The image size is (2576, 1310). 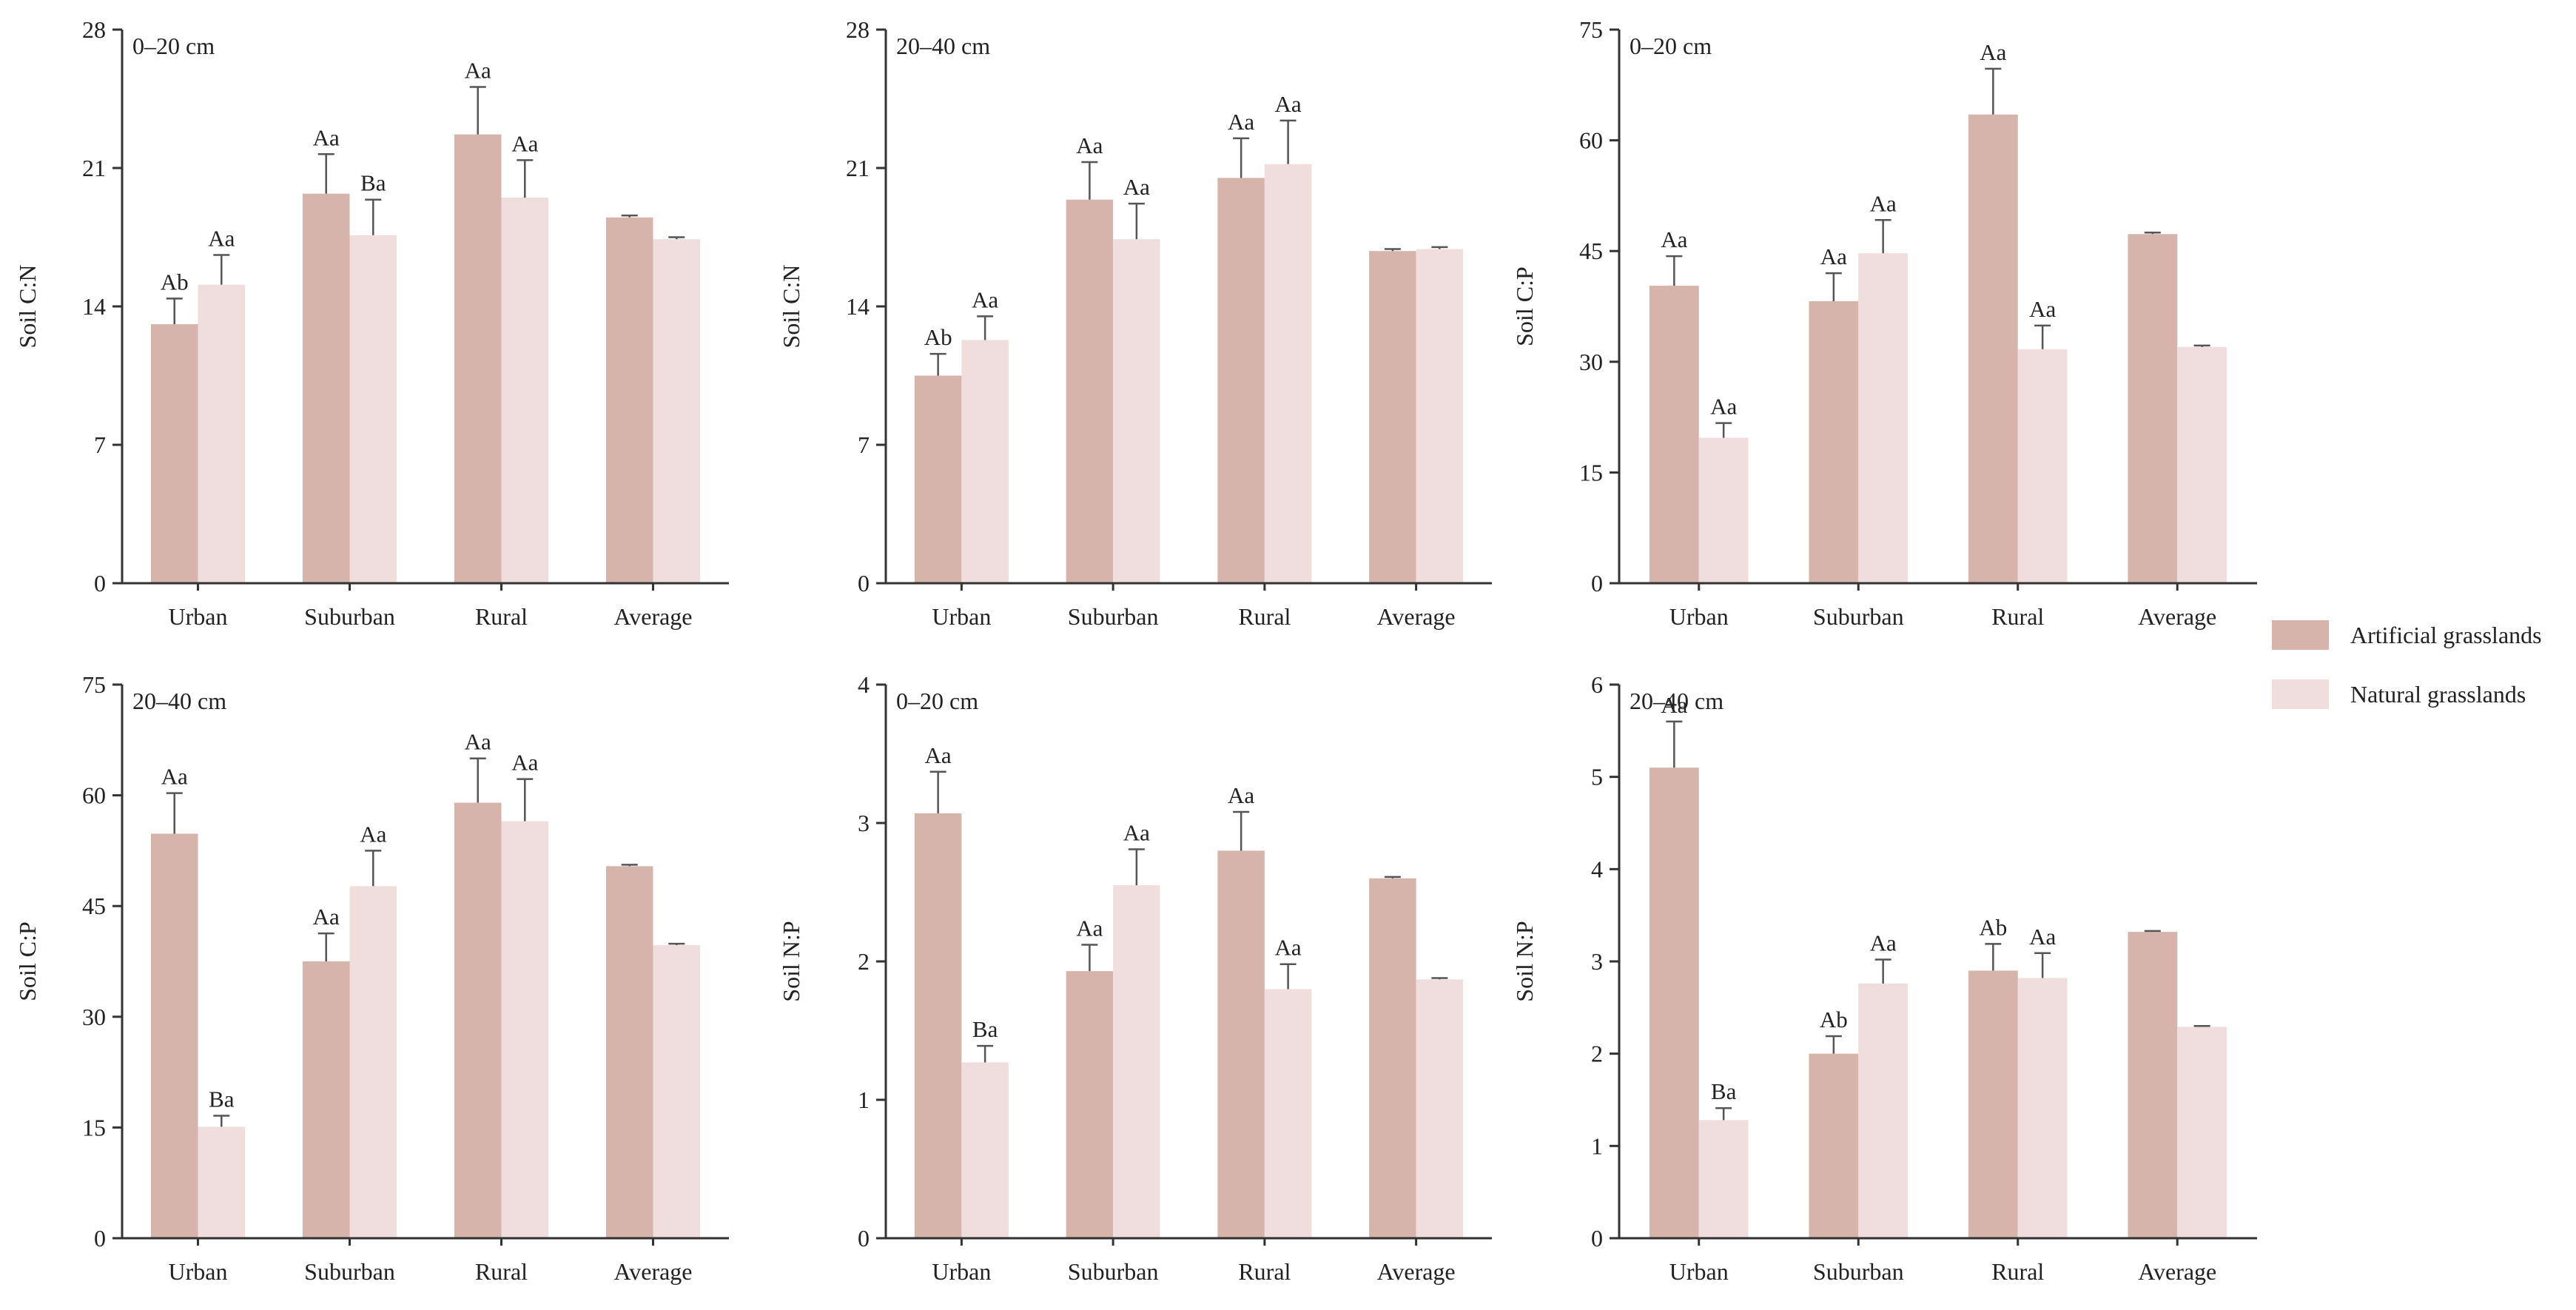 What do you see at coordinates (864, 961) in the screenshot?
I see `y-tick-label: 2` at bounding box center [864, 961].